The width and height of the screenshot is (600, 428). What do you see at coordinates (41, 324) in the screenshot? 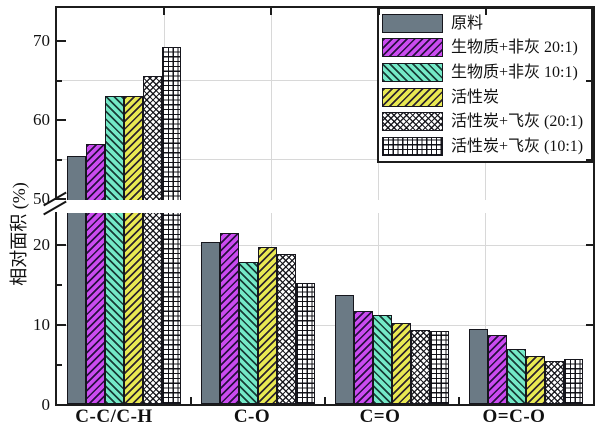
I see `y-tick-label: 10` at bounding box center [41, 324].